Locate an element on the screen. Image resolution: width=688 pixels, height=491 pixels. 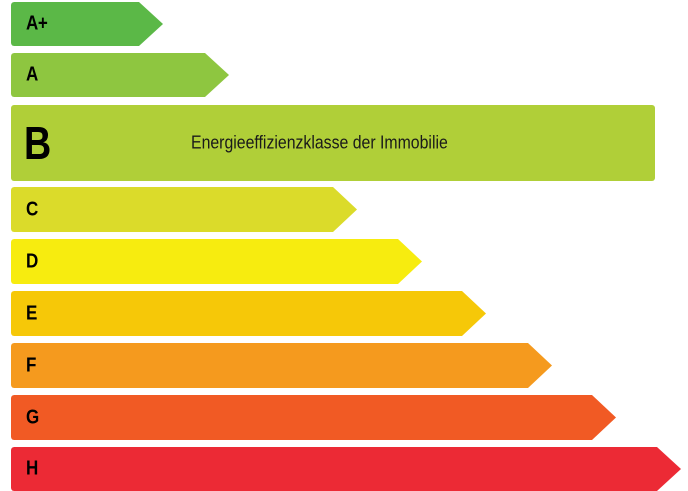
energy-class-h: H is located at coordinates (346, 469).